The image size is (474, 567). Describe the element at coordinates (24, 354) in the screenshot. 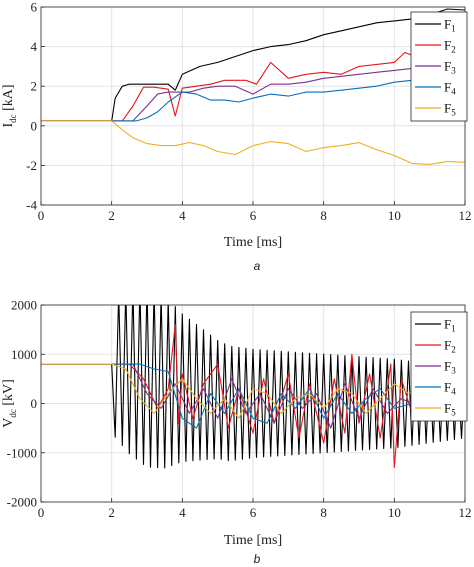

I see `y-tick-label: 1000` at that location.